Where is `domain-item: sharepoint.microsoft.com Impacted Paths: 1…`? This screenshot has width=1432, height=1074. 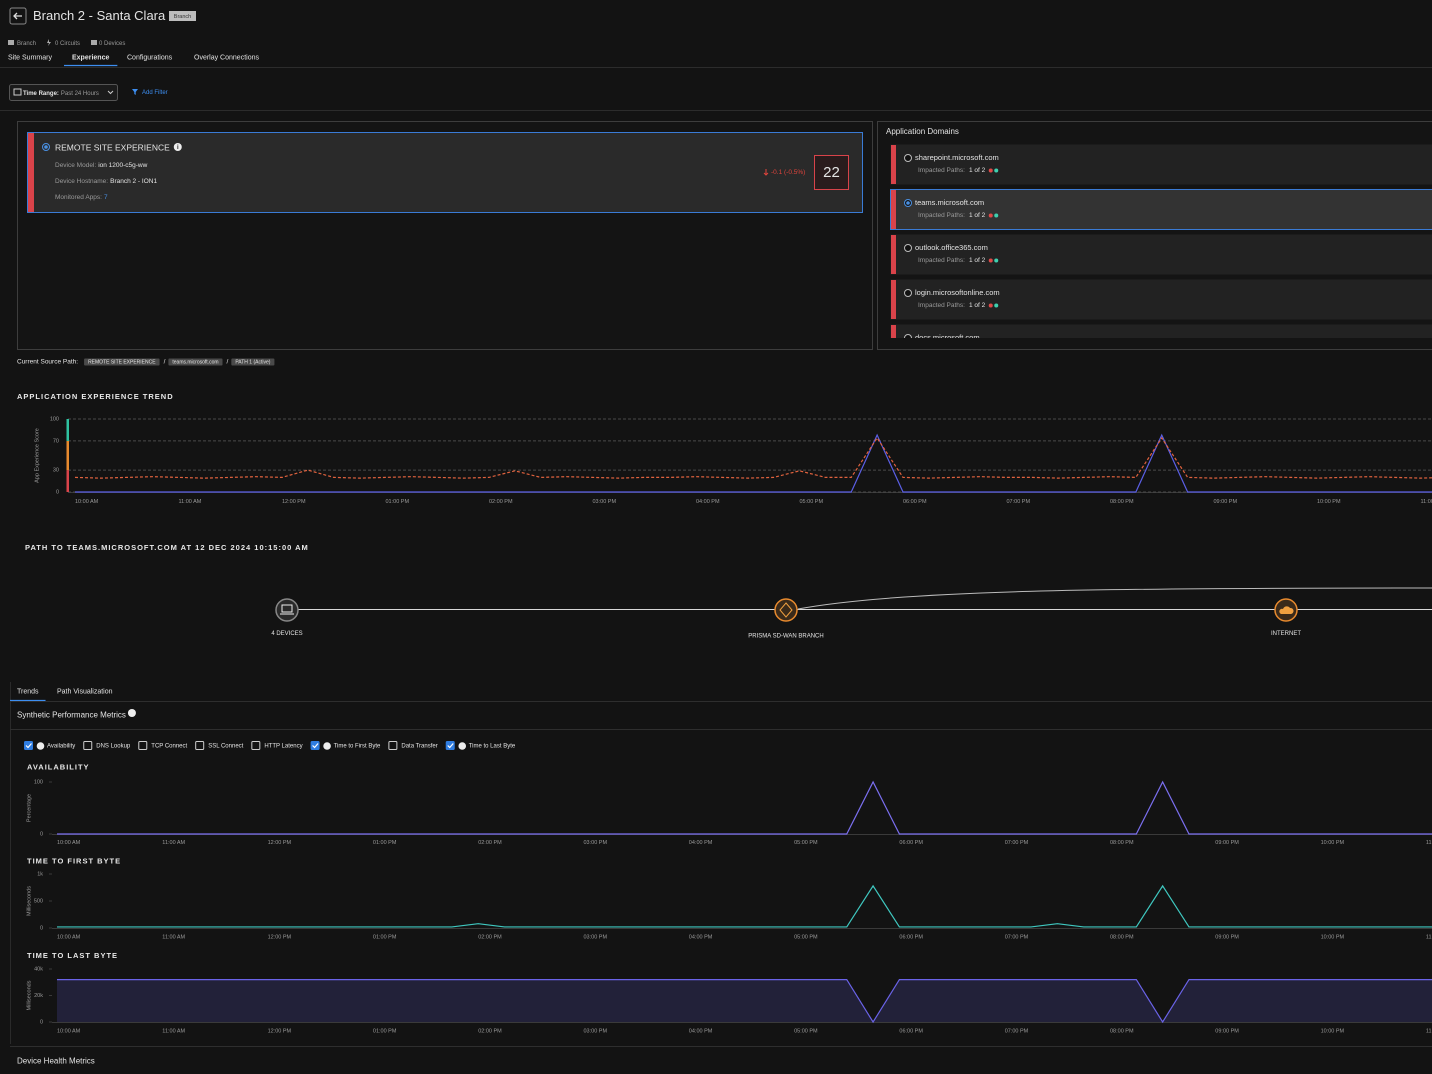
domain-item: sharepoint.microsoft.com Impacted Paths: 1… is located at coordinates (1161, 164).